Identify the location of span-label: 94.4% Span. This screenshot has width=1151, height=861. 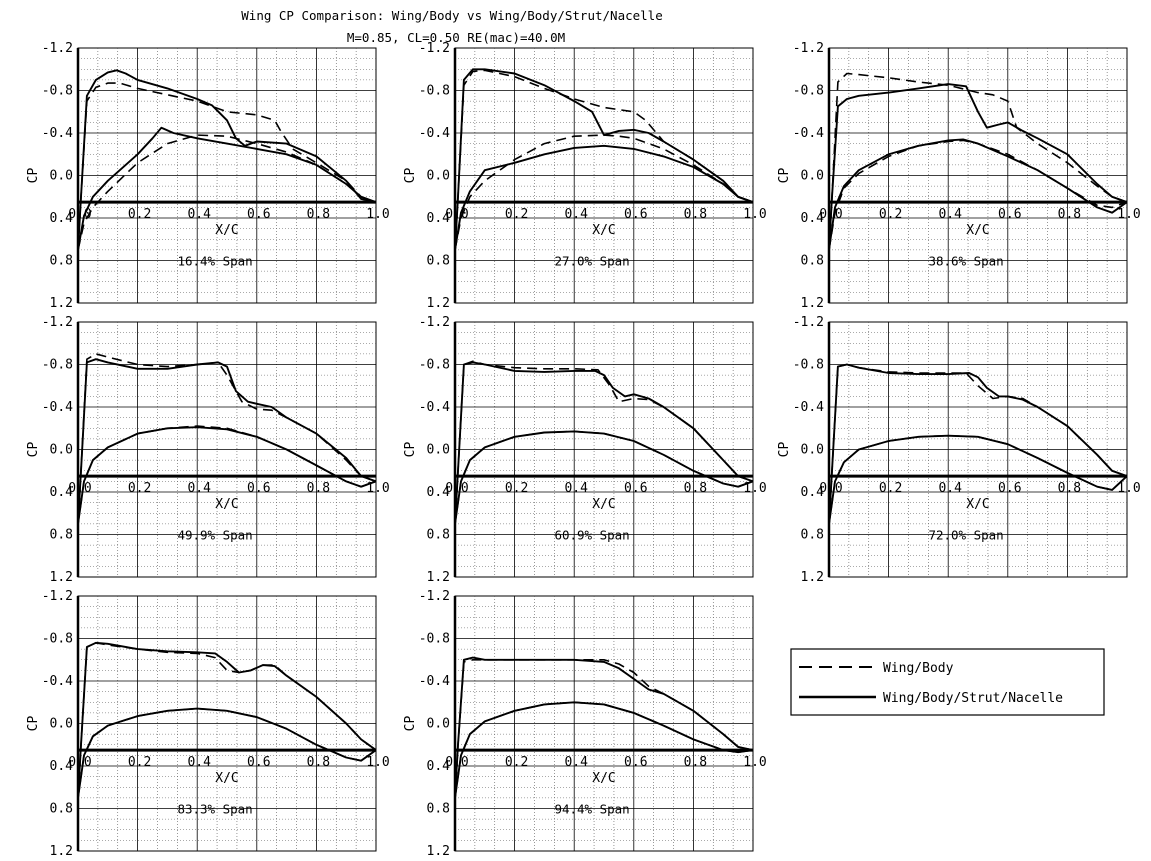
(591, 809).